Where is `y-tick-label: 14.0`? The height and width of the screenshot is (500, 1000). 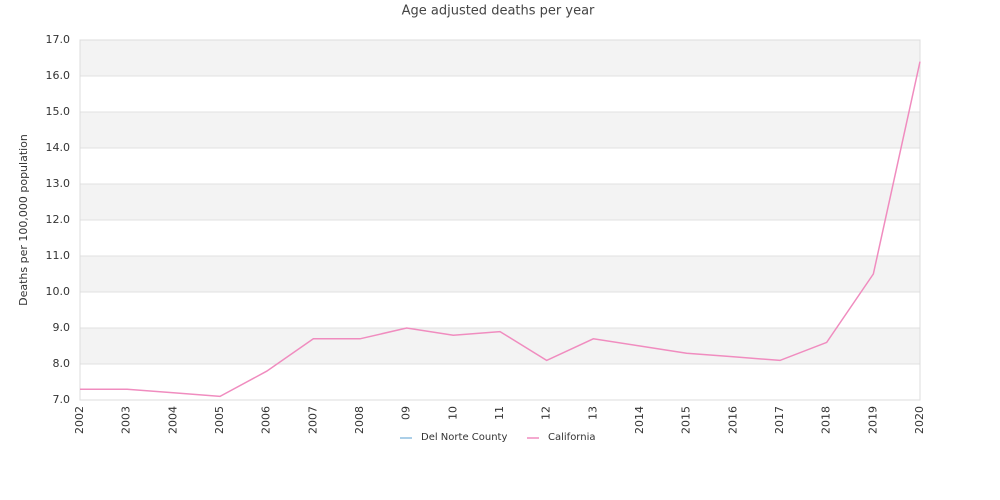
y-tick-label: 14.0 is located at coordinates (58, 147).